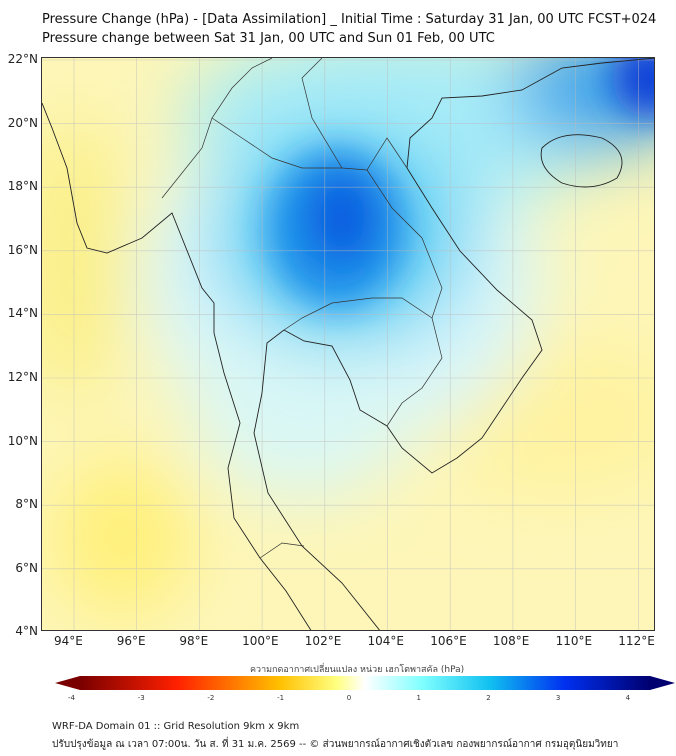 The width and height of the screenshot is (676, 756). Describe the element at coordinates (67, 683) in the screenshot. I see `colorbar-min-arrow` at that location.